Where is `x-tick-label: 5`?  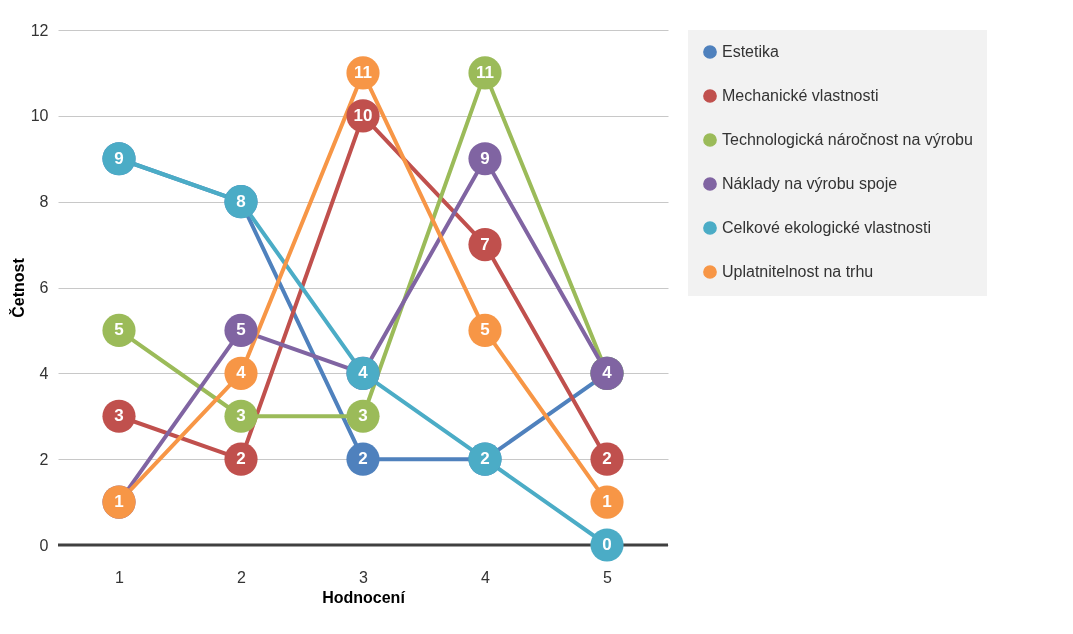 x-tick-label: 5 is located at coordinates (608, 577).